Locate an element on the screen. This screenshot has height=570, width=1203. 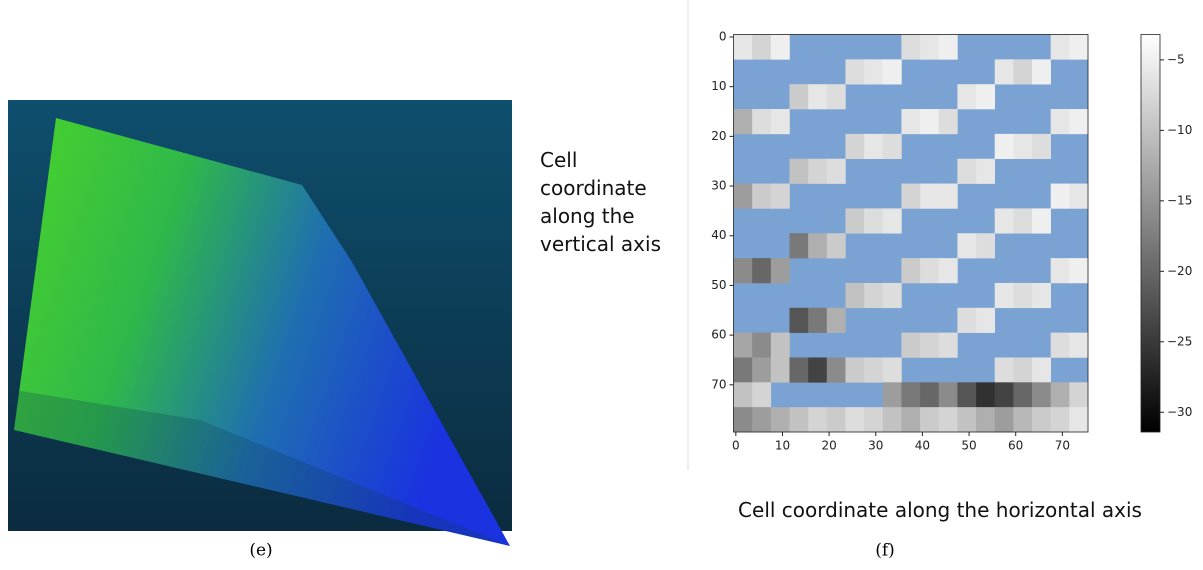
y-tick-label: 30 is located at coordinates (718, 186).